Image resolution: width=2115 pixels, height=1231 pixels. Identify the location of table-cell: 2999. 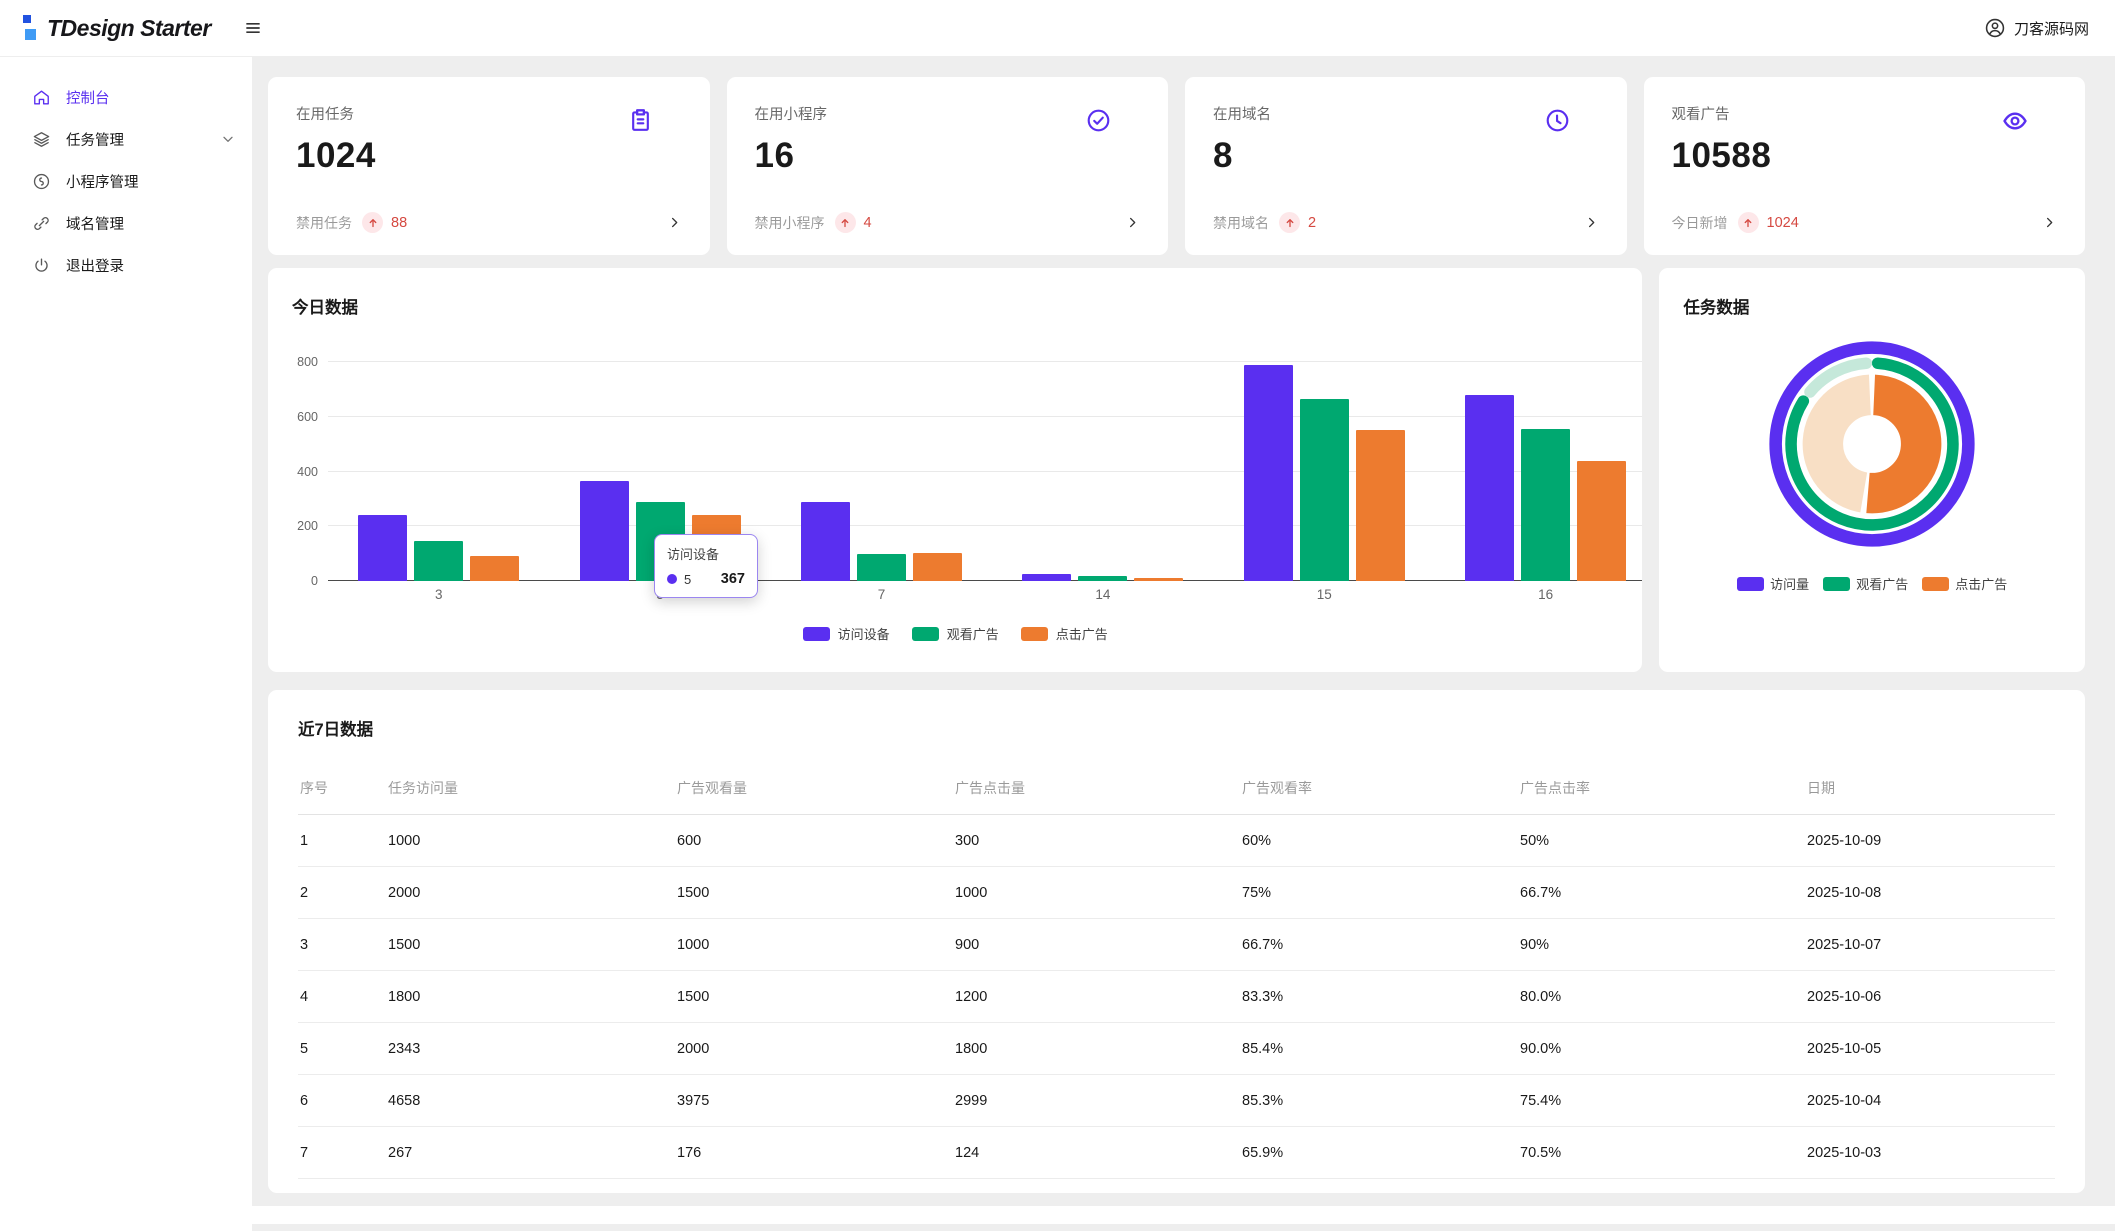
(1096, 1100).